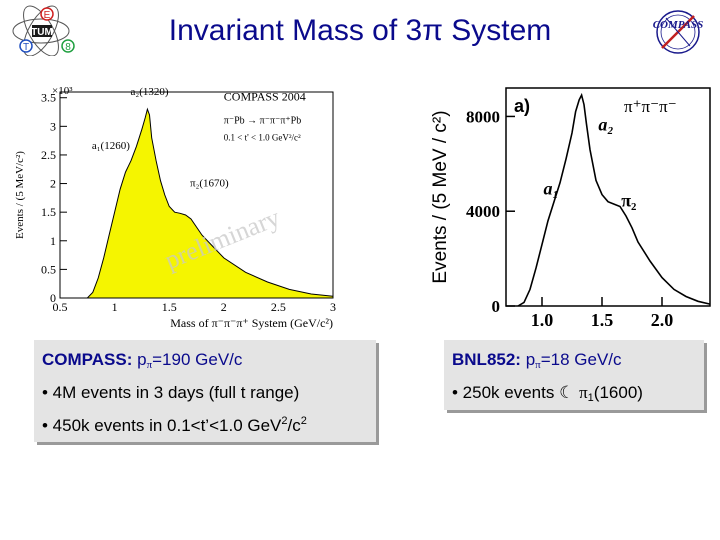 This screenshot has width=720, height=540. What do you see at coordinates (486, 359) in the screenshot?
I see `bnl852-header-label: BNL852:` at bounding box center [486, 359].